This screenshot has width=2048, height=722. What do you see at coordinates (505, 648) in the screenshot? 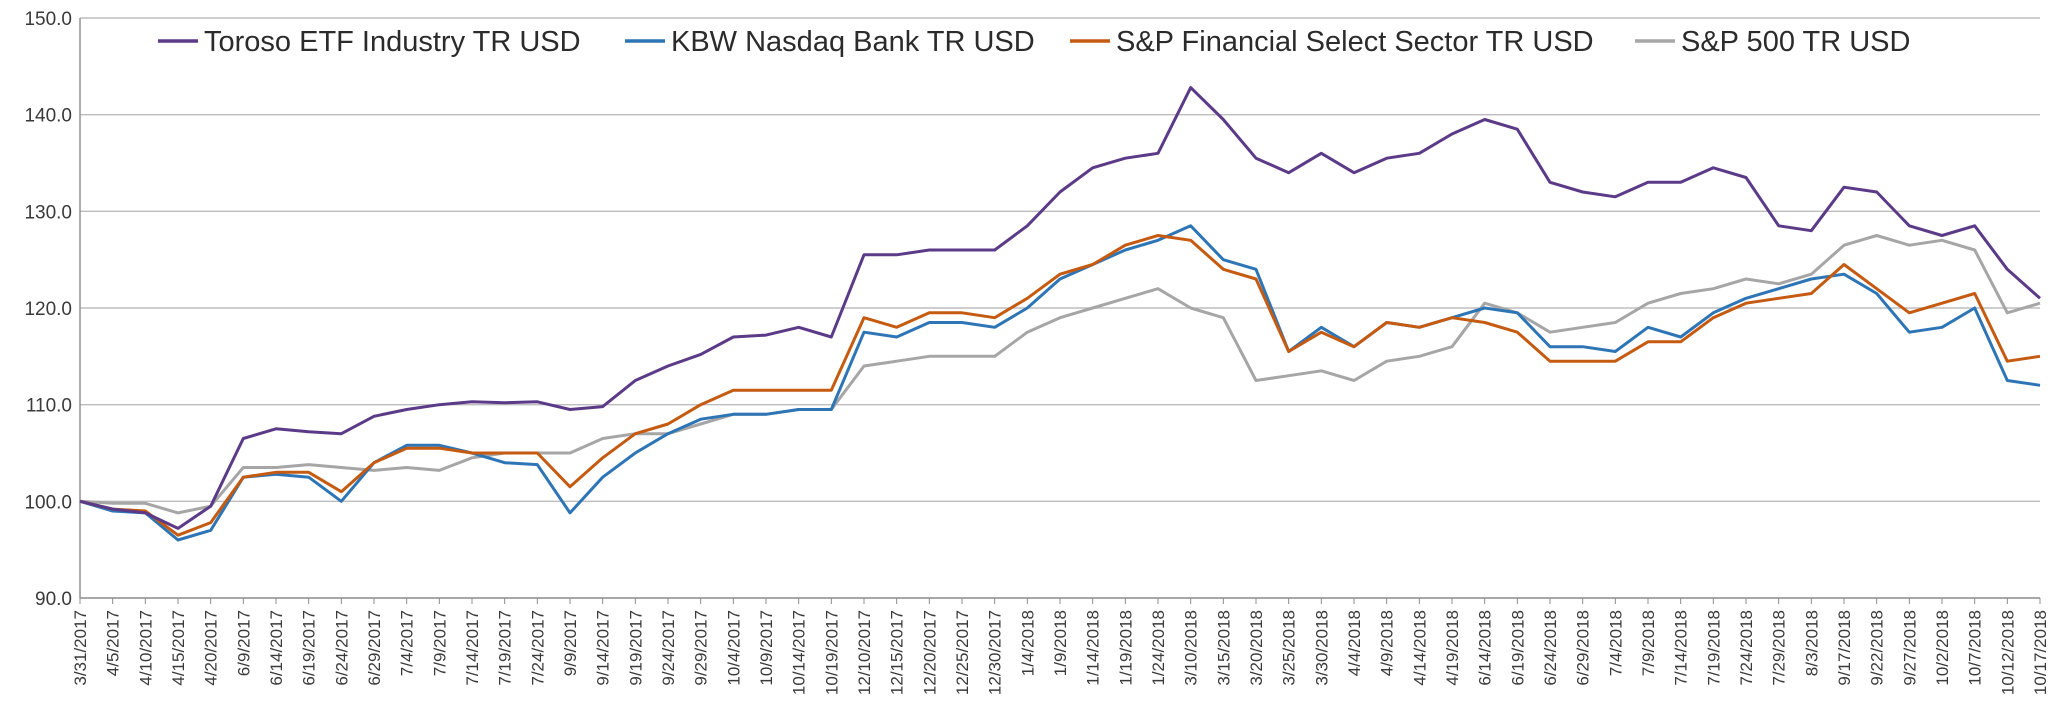
I see `x-tick-label: 7/19/2017` at bounding box center [505, 648].